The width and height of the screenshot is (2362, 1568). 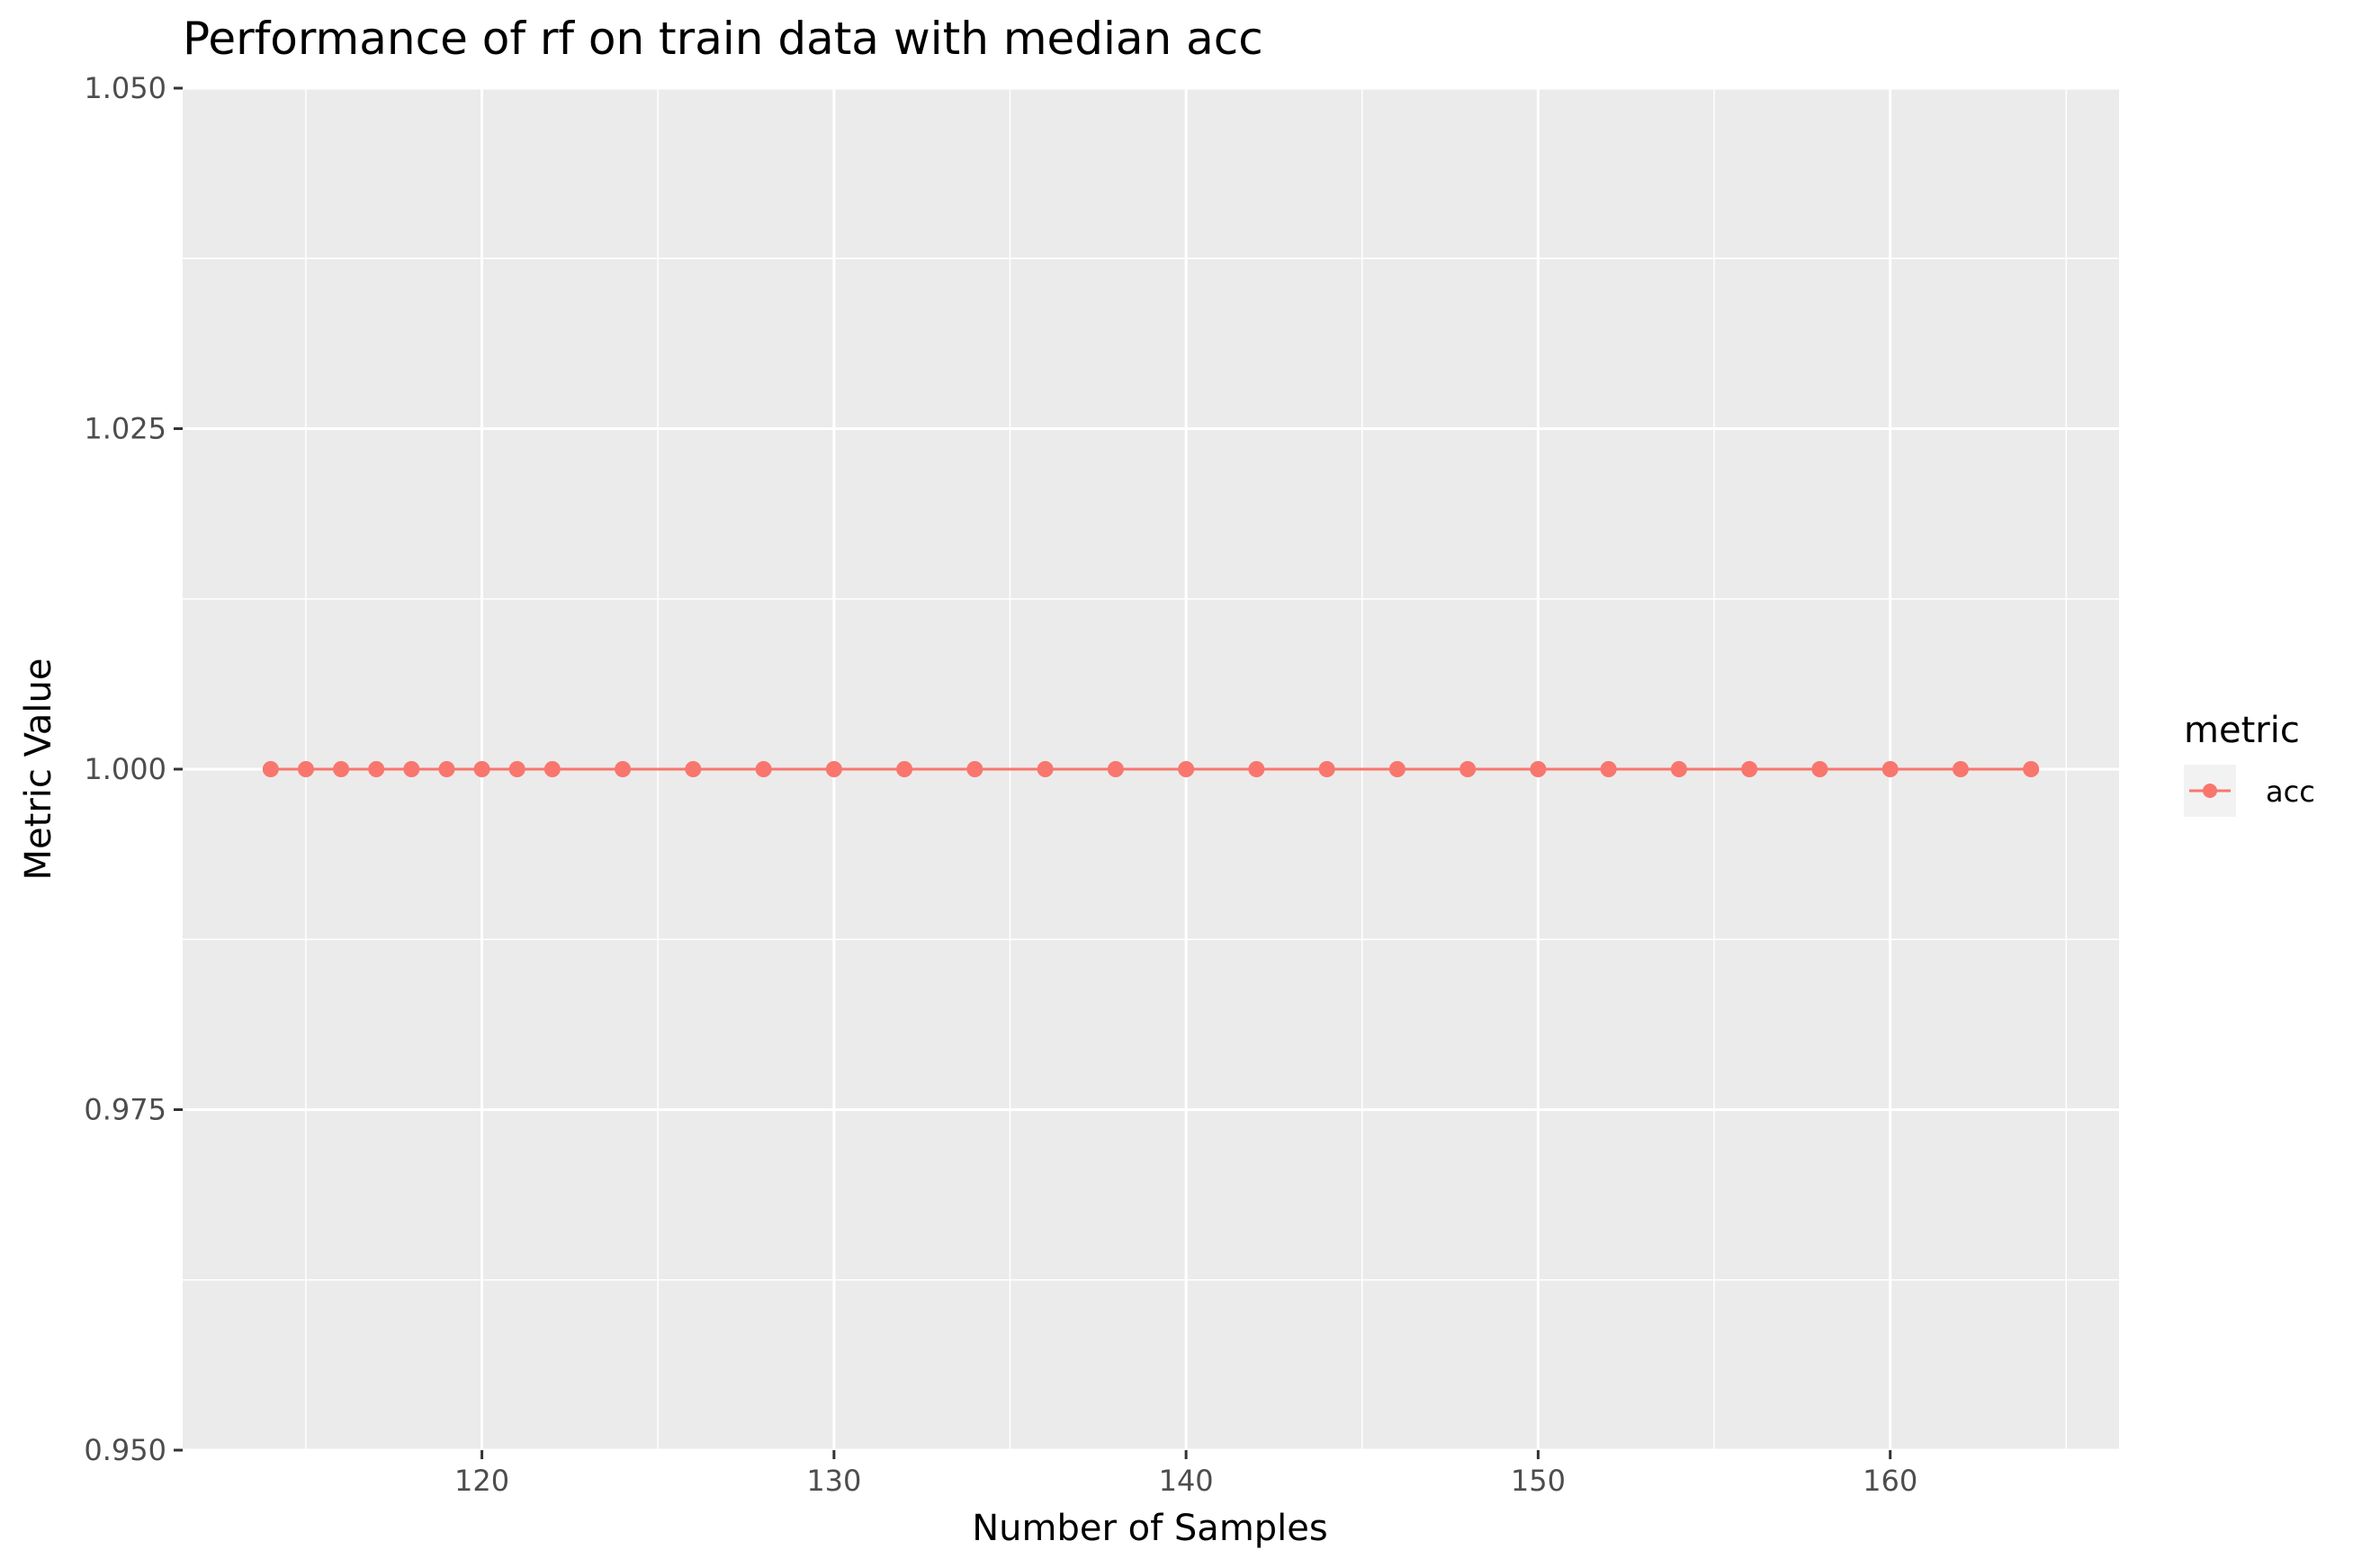 I want to click on x-axis-title: Number of Samples, so click(x=1150, y=1528).